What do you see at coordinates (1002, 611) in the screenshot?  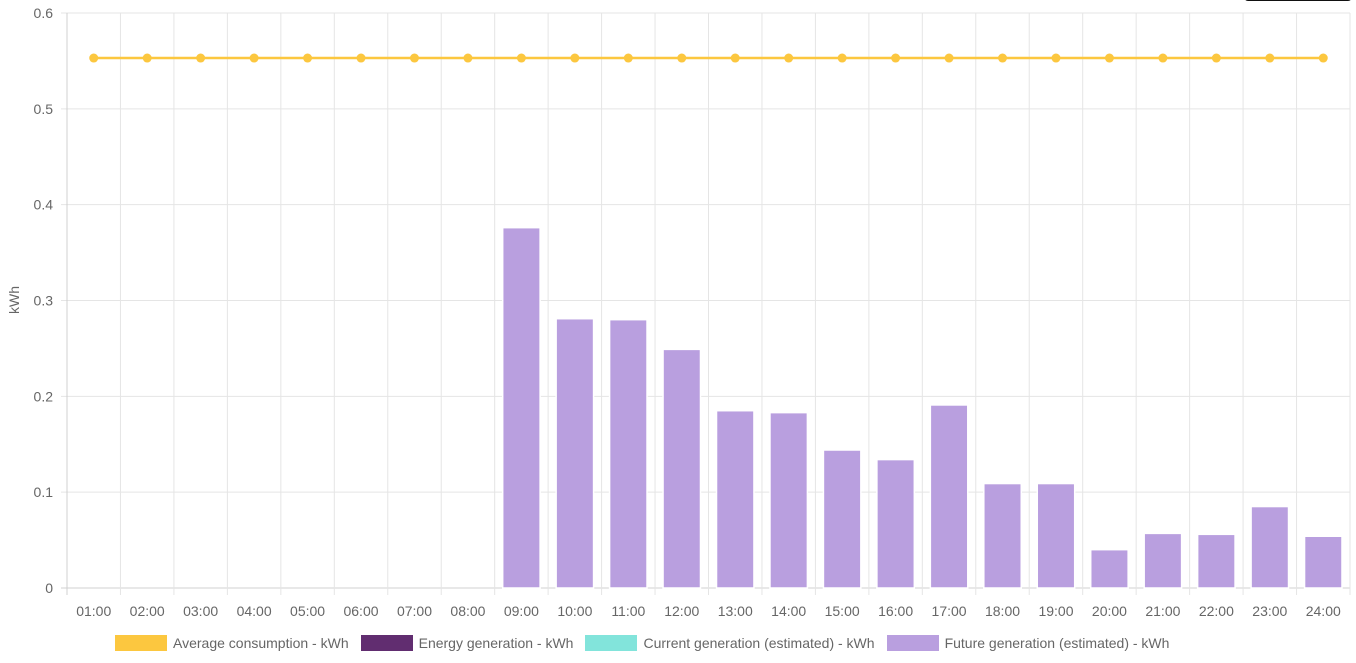 I see `x-tick-label: 18:00` at bounding box center [1002, 611].